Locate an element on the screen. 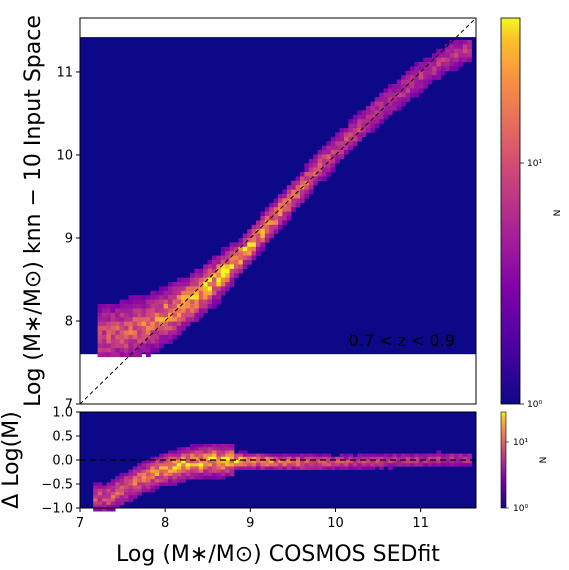  main-y-ticks: 7 8 9 10 11 is located at coordinates (68, 239).